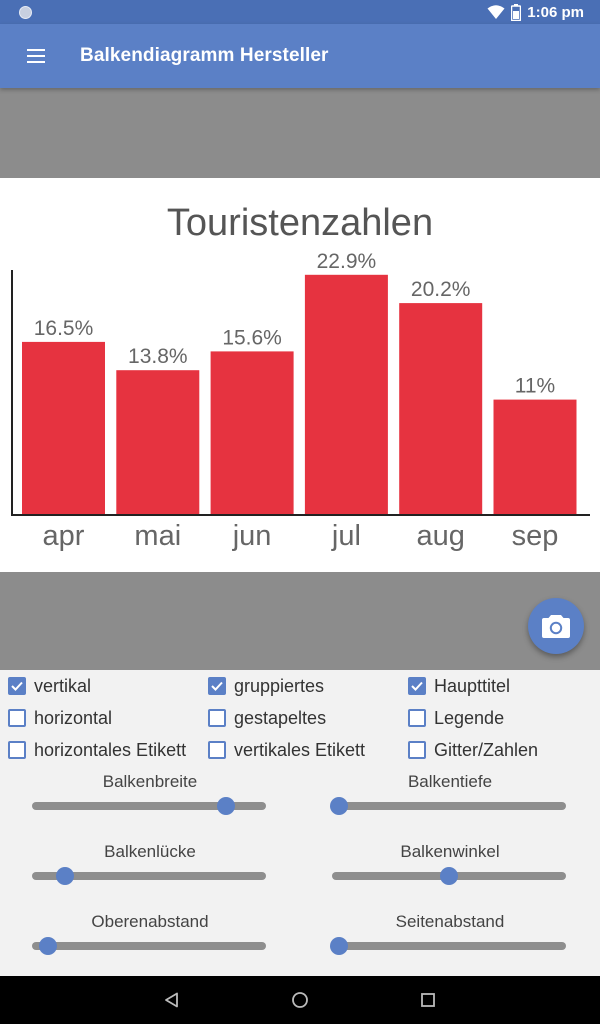  Describe the element at coordinates (472, 685) in the screenshot. I see `checkbox-label: Haupttitel` at that location.